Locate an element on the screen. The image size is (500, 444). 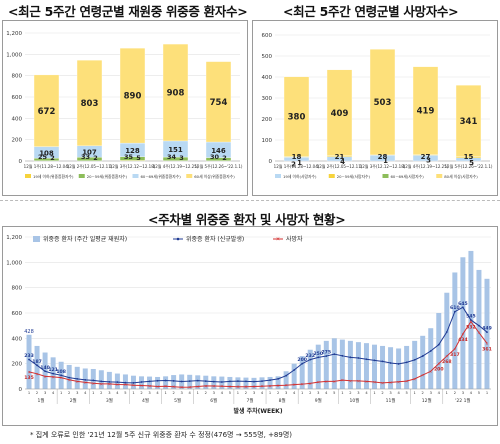
data-label: 503 is located at coordinates (383, 103).